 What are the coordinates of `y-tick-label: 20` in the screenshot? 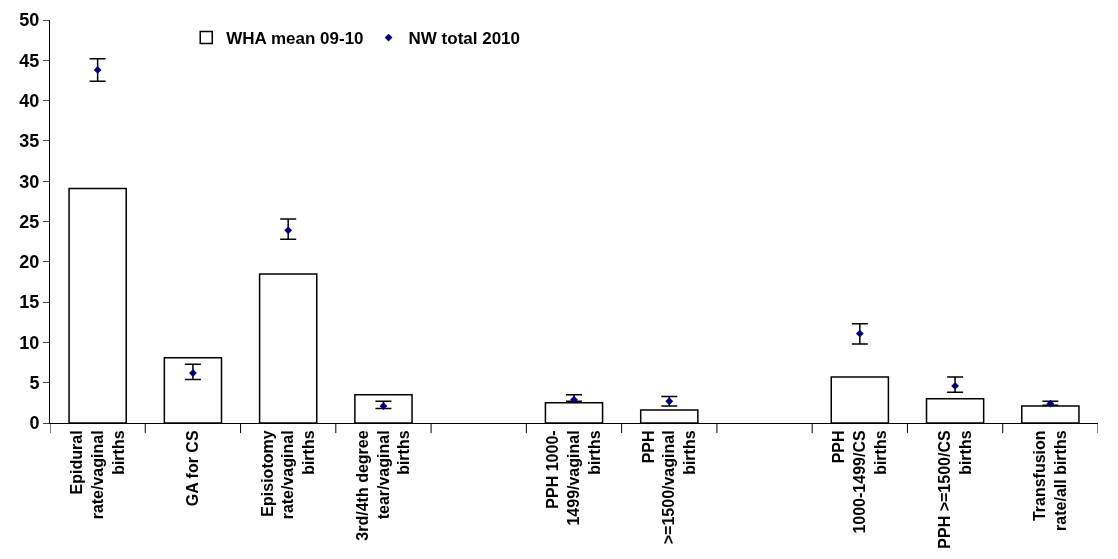 It's located at (29, 262).